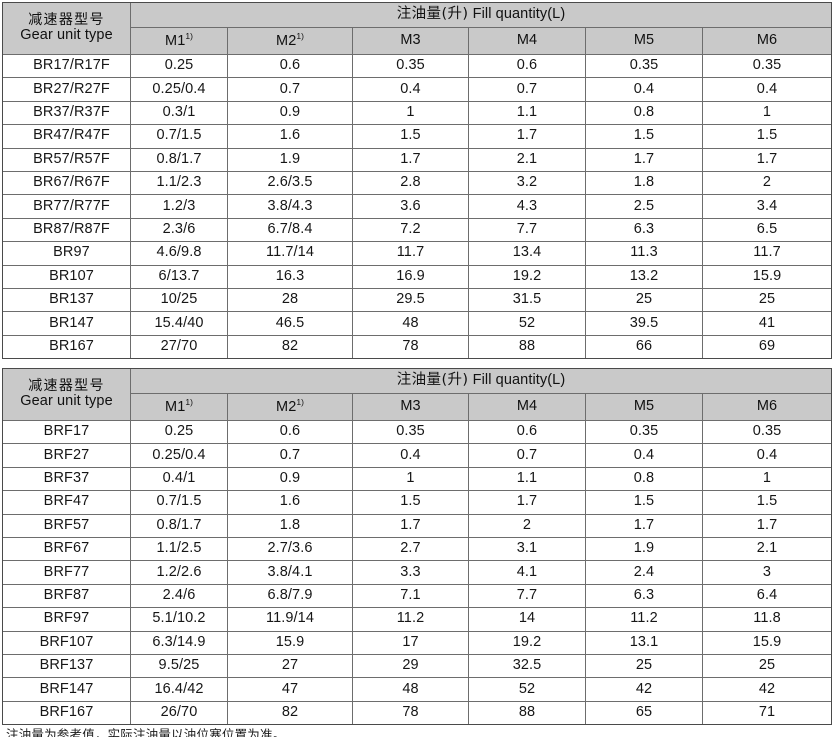 The height and width of the screenshot is (741, 833). What do you see at coordinates (66, 230) in the screenshot?
I see `cell-gear-unit-type: BR87/R87F` at bounding box center [66, 230].